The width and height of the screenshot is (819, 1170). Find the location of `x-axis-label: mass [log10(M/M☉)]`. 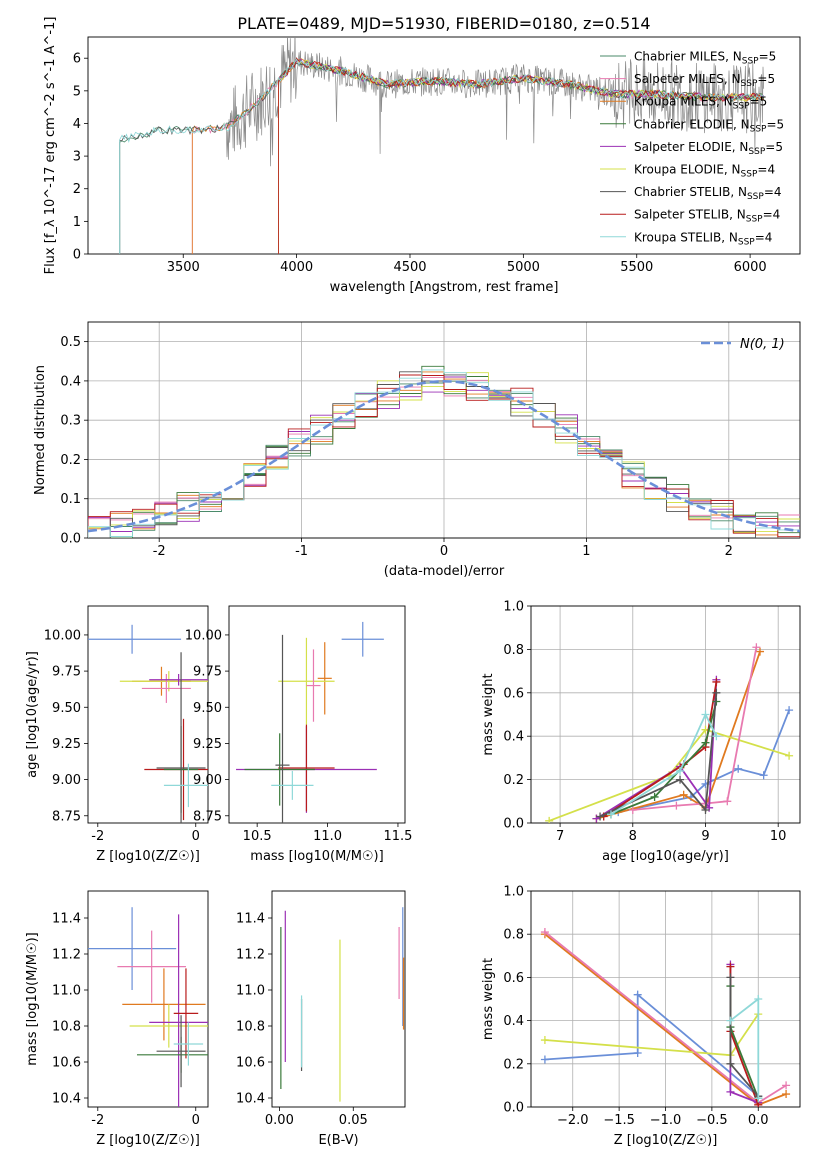

x-axis-label: mass [log10(M/M☉)] is located at coordinates (316, 856).